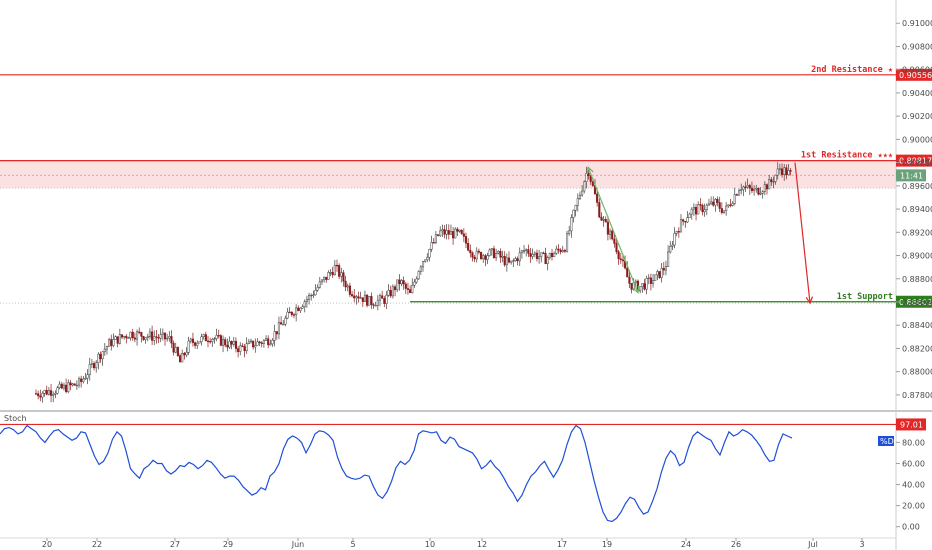  Describe the element at coordinates (917, 348) in the screenshot. I see `y-tick-label: 0.88200` at that location.